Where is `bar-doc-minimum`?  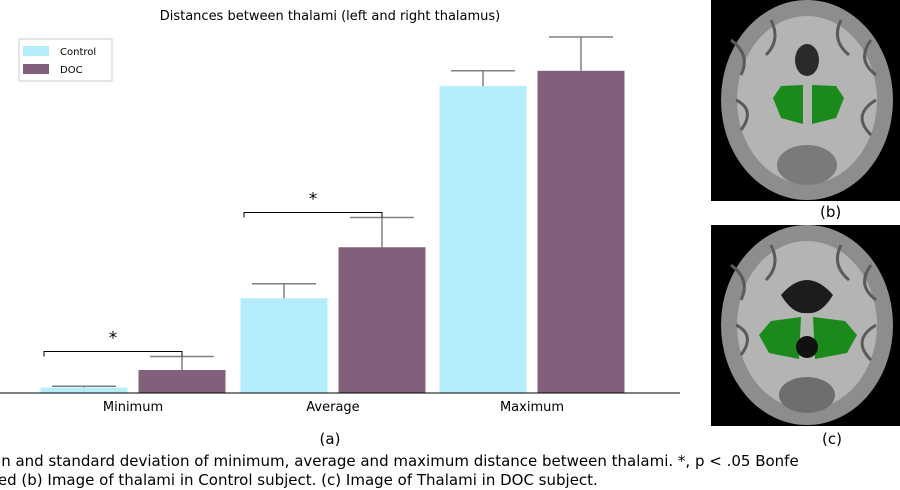
bar-doc-minimum is located at coordinates (182, 381).